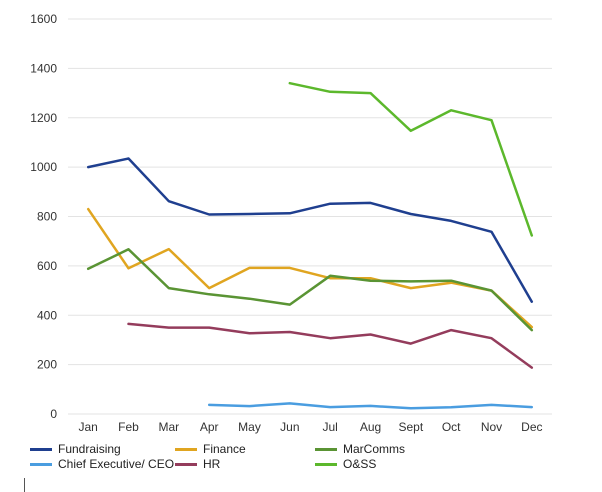  Describe the element at coordinates (197, 464) in the screenshot. I see `legend-item: HR` at that location.